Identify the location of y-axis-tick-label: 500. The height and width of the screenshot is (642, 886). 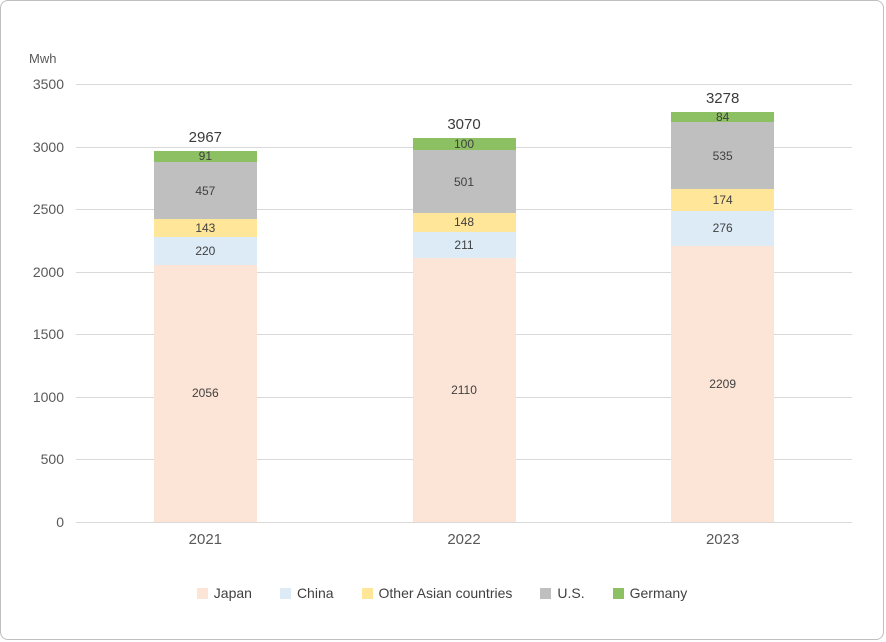
(52, 459).